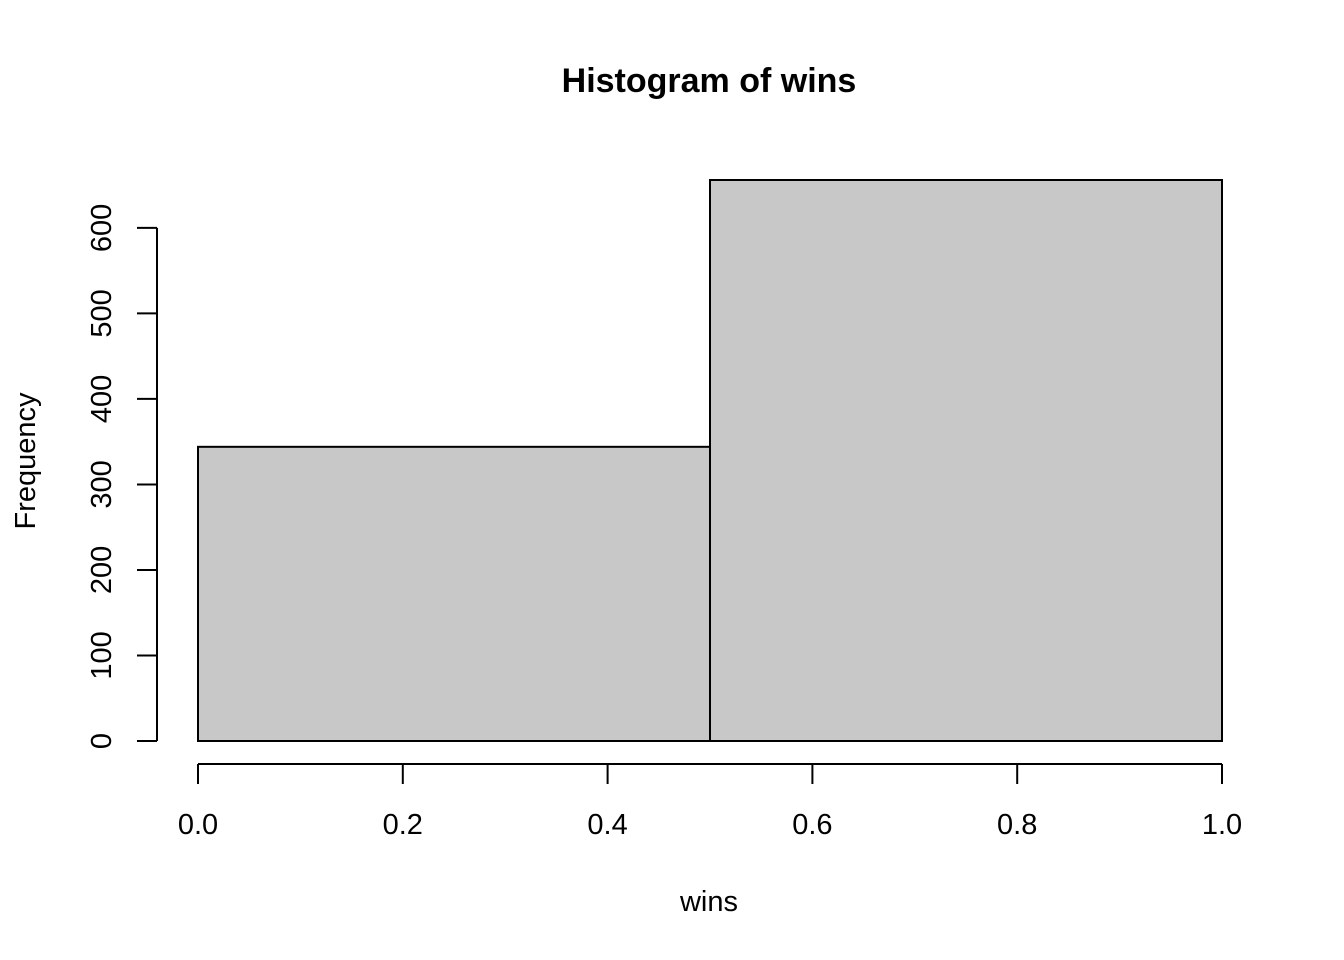  Describe the element at coordinates (403, 825) in the screenshot. I see `x-tick-label: 0.2` at that location.